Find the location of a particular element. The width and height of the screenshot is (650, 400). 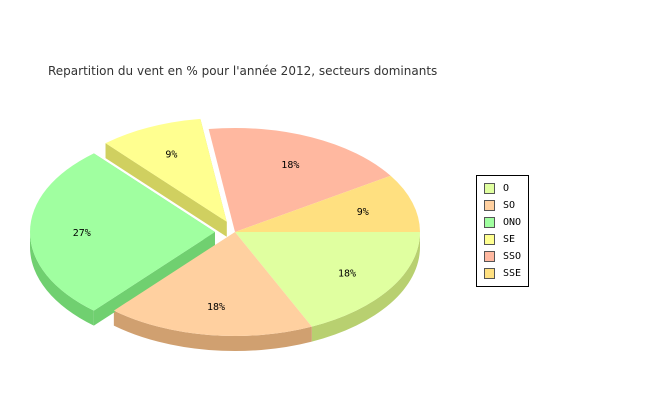

pie-slice-ono is located at coordinates (122, 232).